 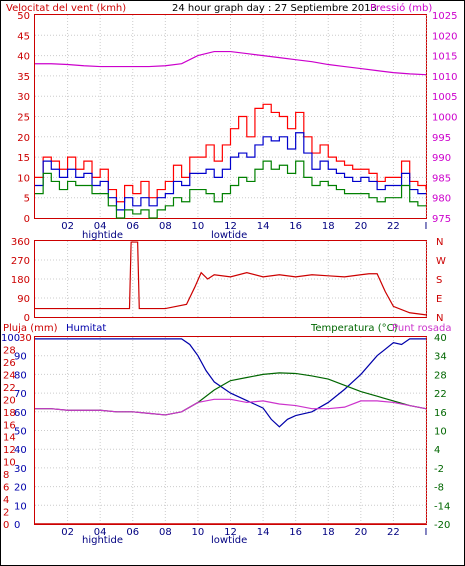 What do you see at coordinates (67, 226) in the screenshot?
I see `x-tick-label: 02` at bounding box center [67, 226].